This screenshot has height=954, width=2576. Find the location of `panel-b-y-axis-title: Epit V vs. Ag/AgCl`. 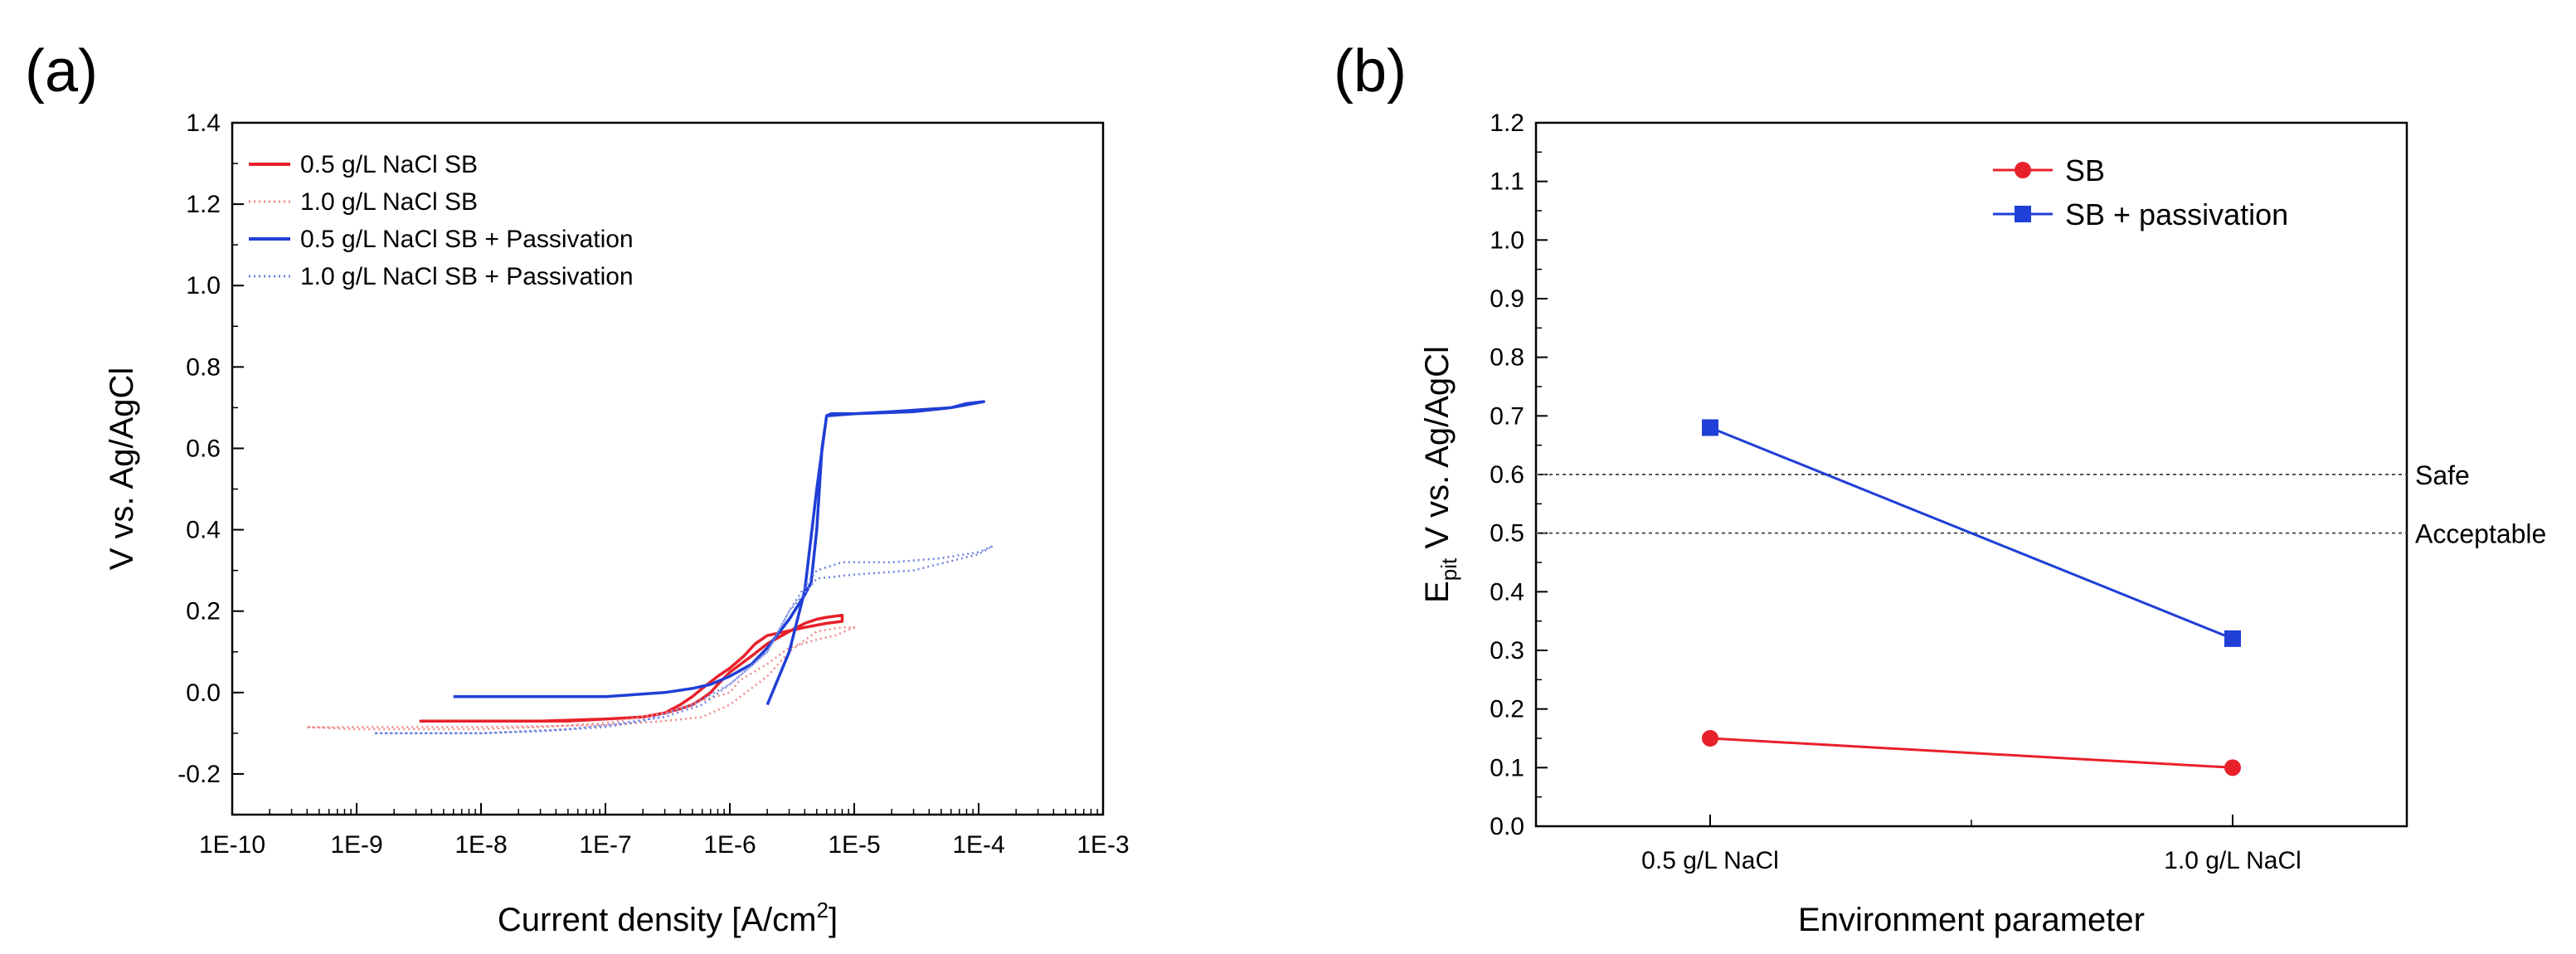

panel-b-y-axis-title: Epit V vs. Ag/AgCl is located at coordinates (1440, 475).